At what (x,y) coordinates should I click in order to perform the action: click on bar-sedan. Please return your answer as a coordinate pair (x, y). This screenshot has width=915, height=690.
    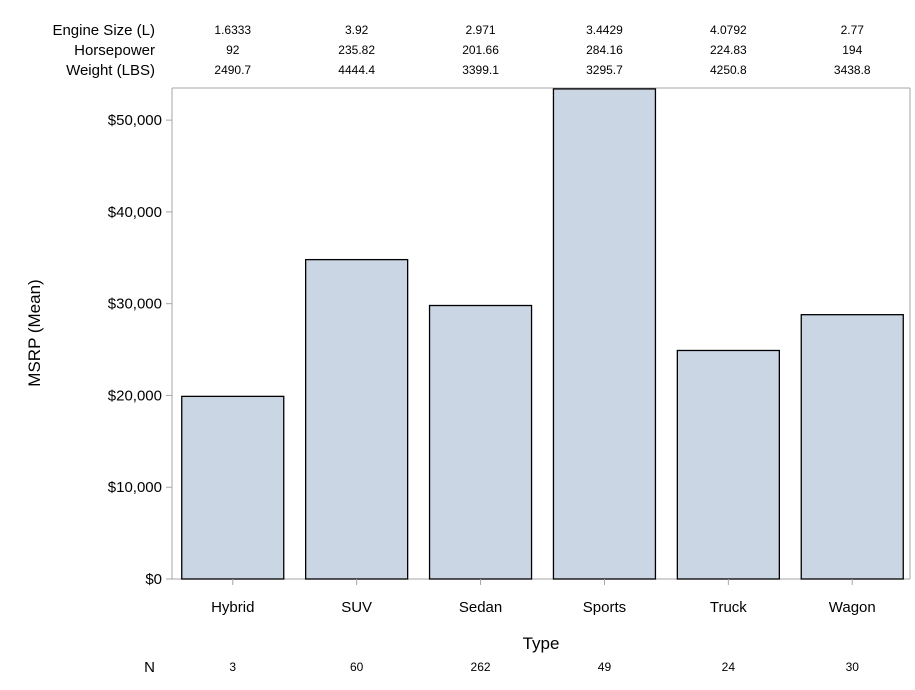
    Looking at the image, I should click on (480, 442).